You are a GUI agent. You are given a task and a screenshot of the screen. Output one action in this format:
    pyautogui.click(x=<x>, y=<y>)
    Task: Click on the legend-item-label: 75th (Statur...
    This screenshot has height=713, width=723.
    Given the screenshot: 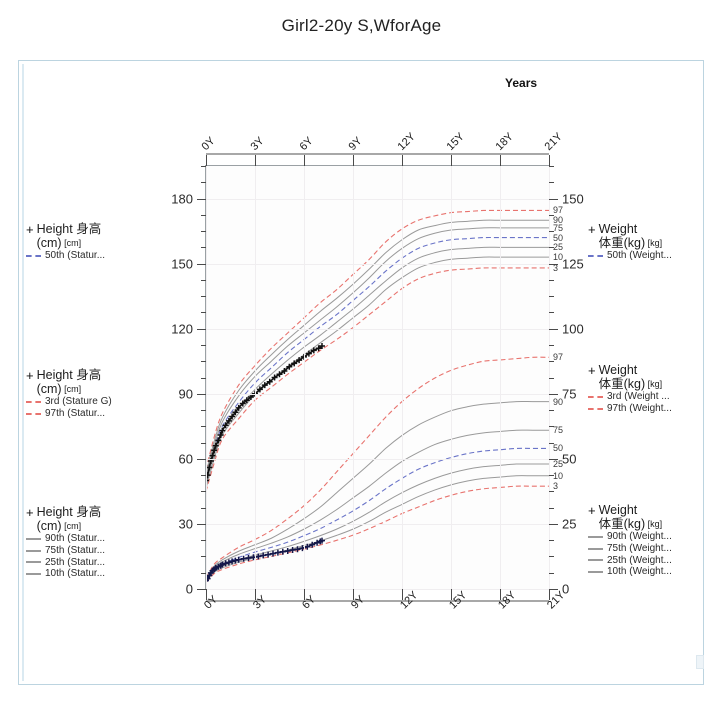 What is the action you would take?
    pyautogui.click(x=75, y=550)
    